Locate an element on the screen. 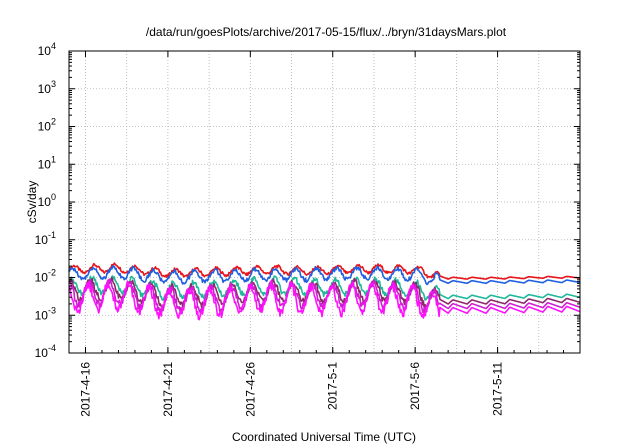 Image resolution: width=640 pixels, height=448 pixels. y-tick-label: 10⁰ is located at coordinates (47, 200).